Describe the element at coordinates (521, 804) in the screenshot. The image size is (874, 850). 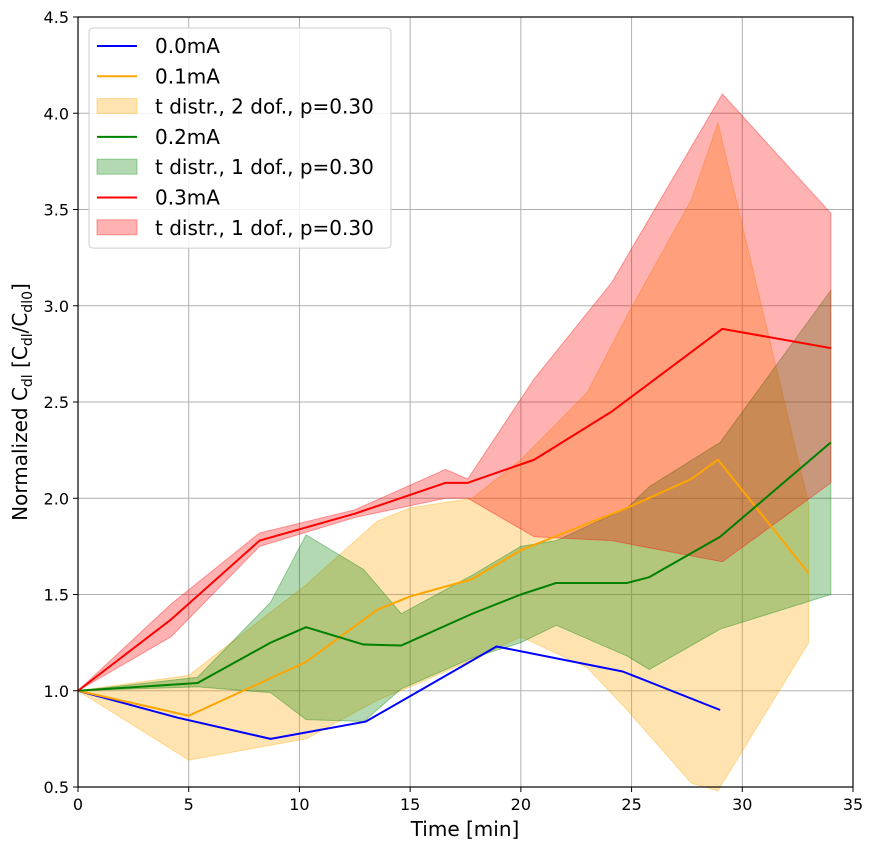
I see `x-tick-label: 20` at that location.